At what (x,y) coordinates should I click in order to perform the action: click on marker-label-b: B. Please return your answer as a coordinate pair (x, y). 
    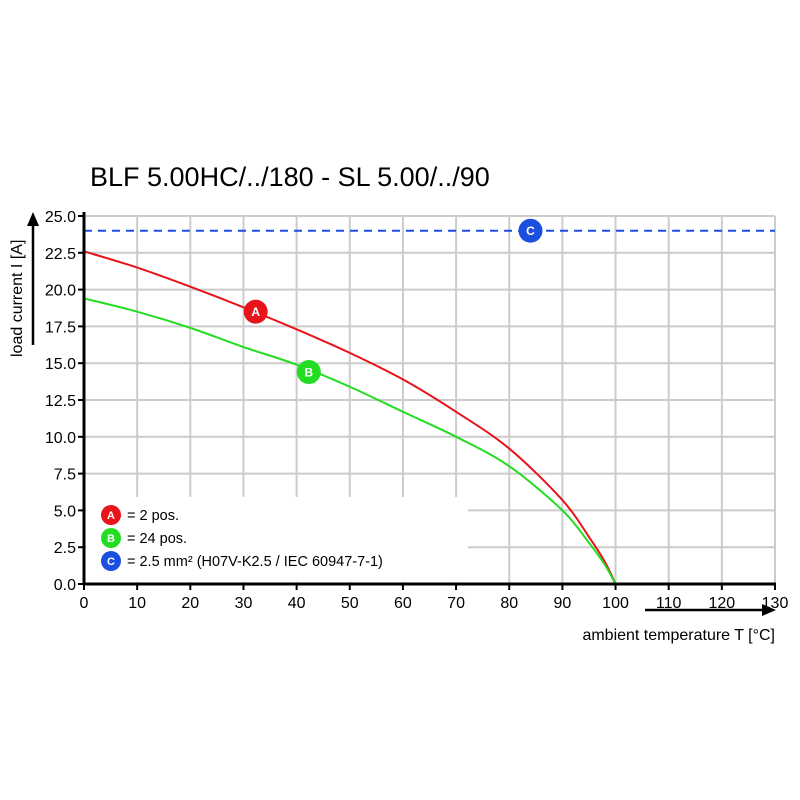
    Looking at the image, I should click on (309, 373).